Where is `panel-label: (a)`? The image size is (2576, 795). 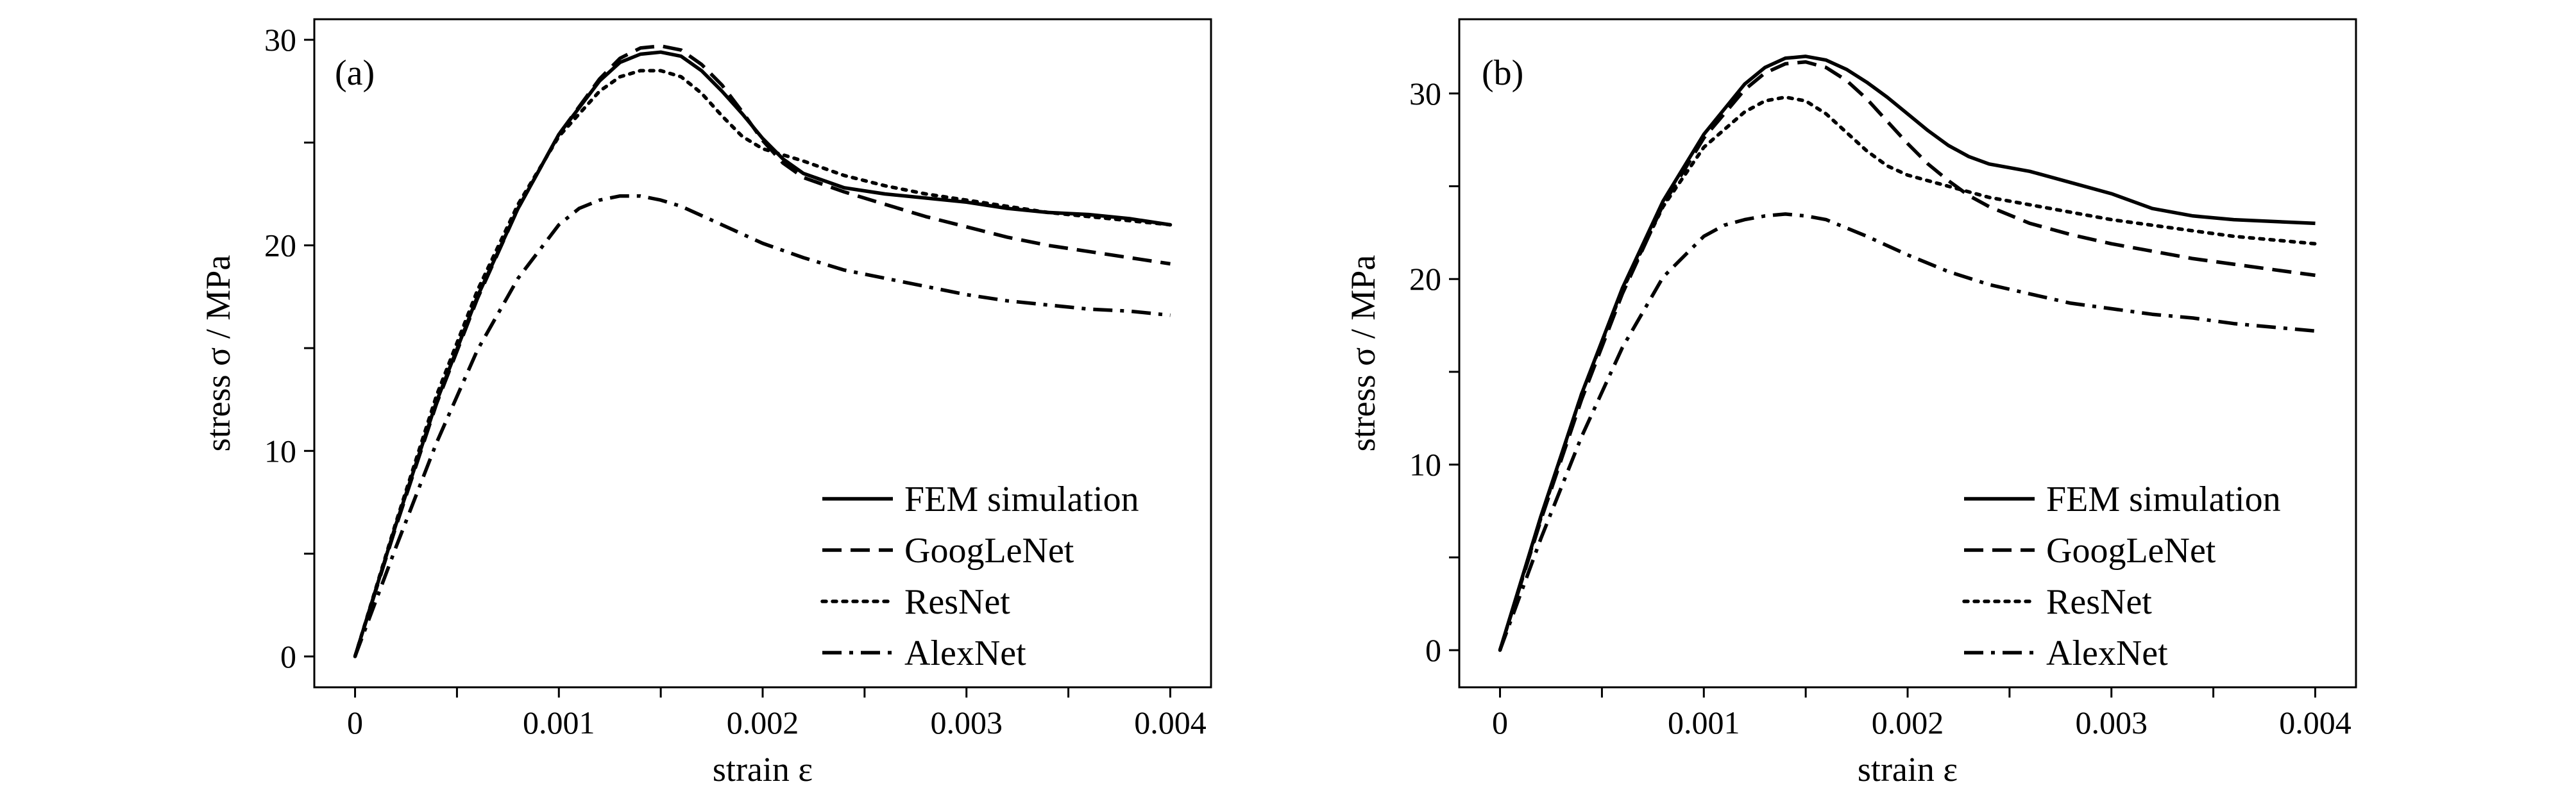
panel-label: (a) is located at coordinates (355, 73).